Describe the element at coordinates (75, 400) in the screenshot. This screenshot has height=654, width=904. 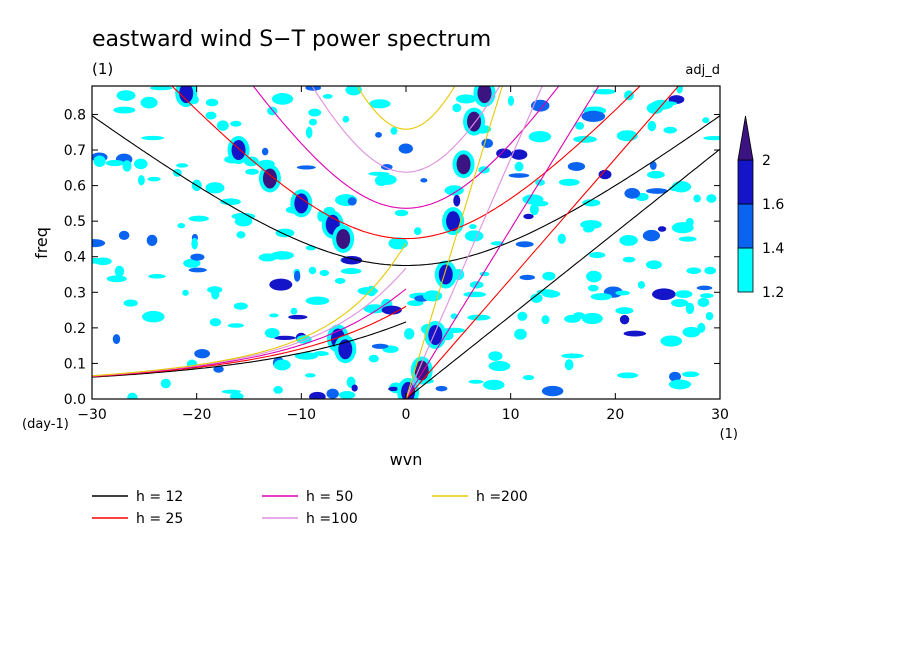
I see `y-tick-label: 0.0` at that location.